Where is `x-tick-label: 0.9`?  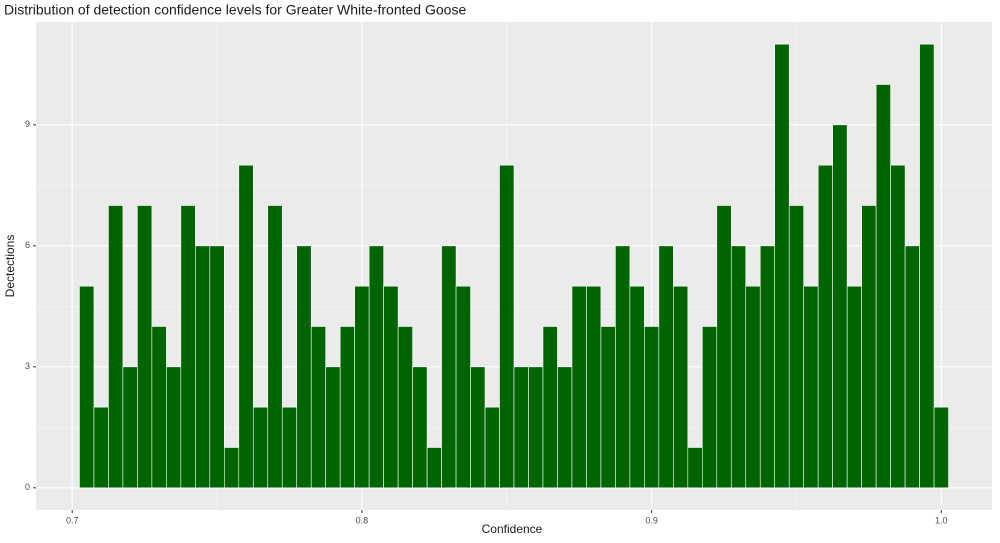
x-tick-label: 0.9 is located at coordinates (651, 520).